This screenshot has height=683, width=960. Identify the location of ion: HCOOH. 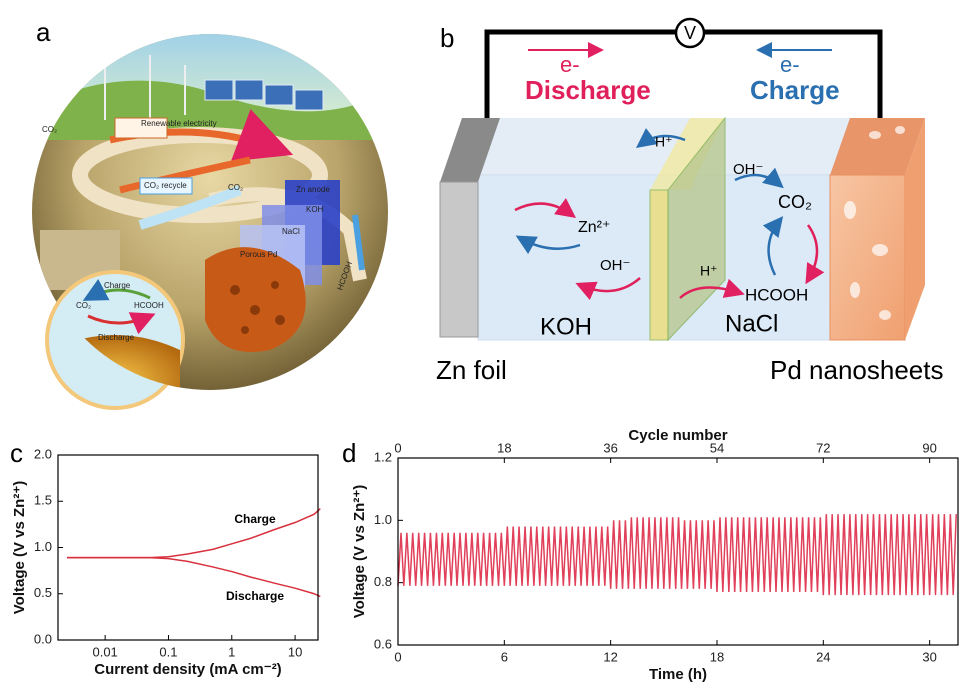
(776, 294).